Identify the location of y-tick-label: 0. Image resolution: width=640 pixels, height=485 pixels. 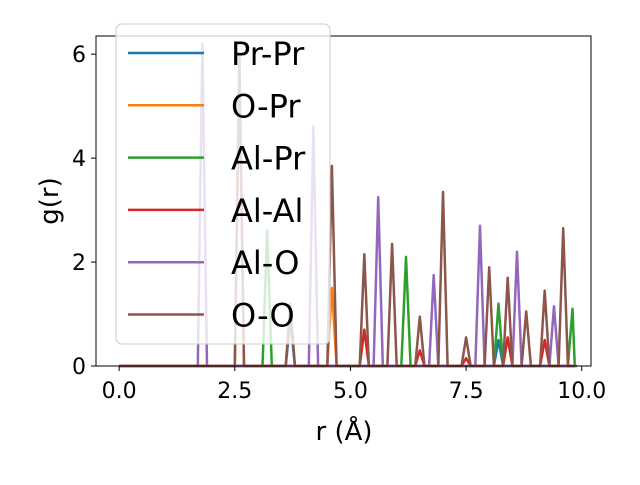
(79, 367).